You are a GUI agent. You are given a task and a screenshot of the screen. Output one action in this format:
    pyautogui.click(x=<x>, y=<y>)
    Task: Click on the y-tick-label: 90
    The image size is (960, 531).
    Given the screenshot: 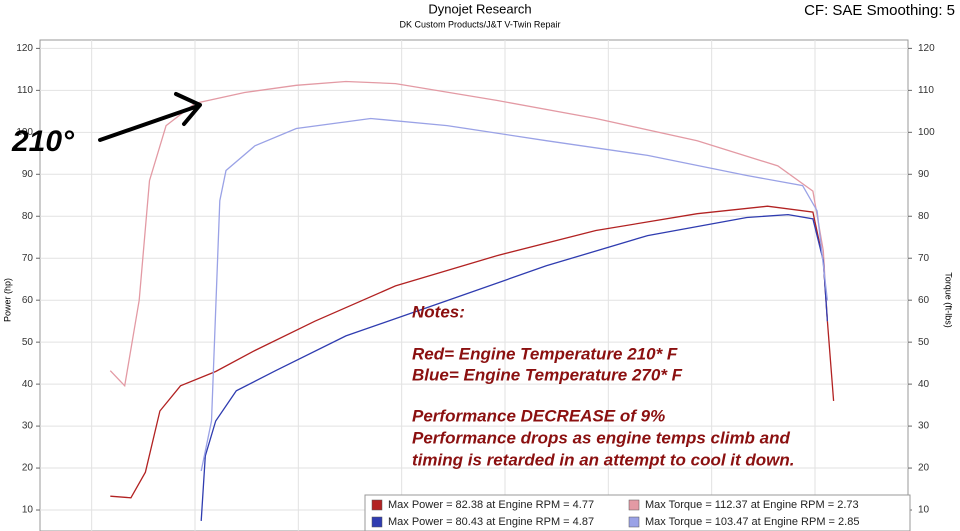 What is the action you would take?
    pyautogui.click(x=28, y=174)
    